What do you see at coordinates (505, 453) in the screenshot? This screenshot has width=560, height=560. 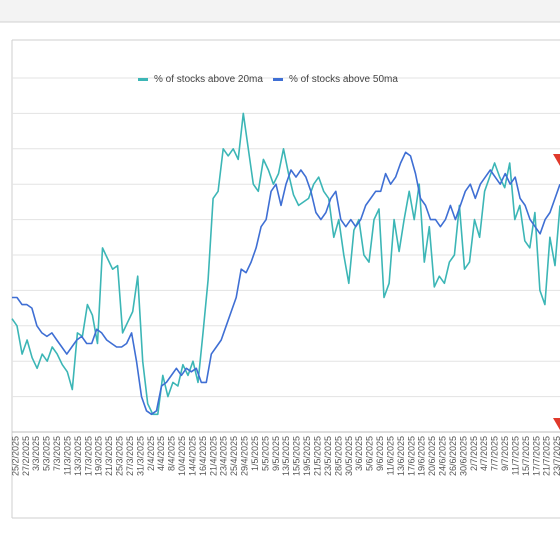 I see `x-tick-label: 9/7/2025` at bounding box center [505, 453].